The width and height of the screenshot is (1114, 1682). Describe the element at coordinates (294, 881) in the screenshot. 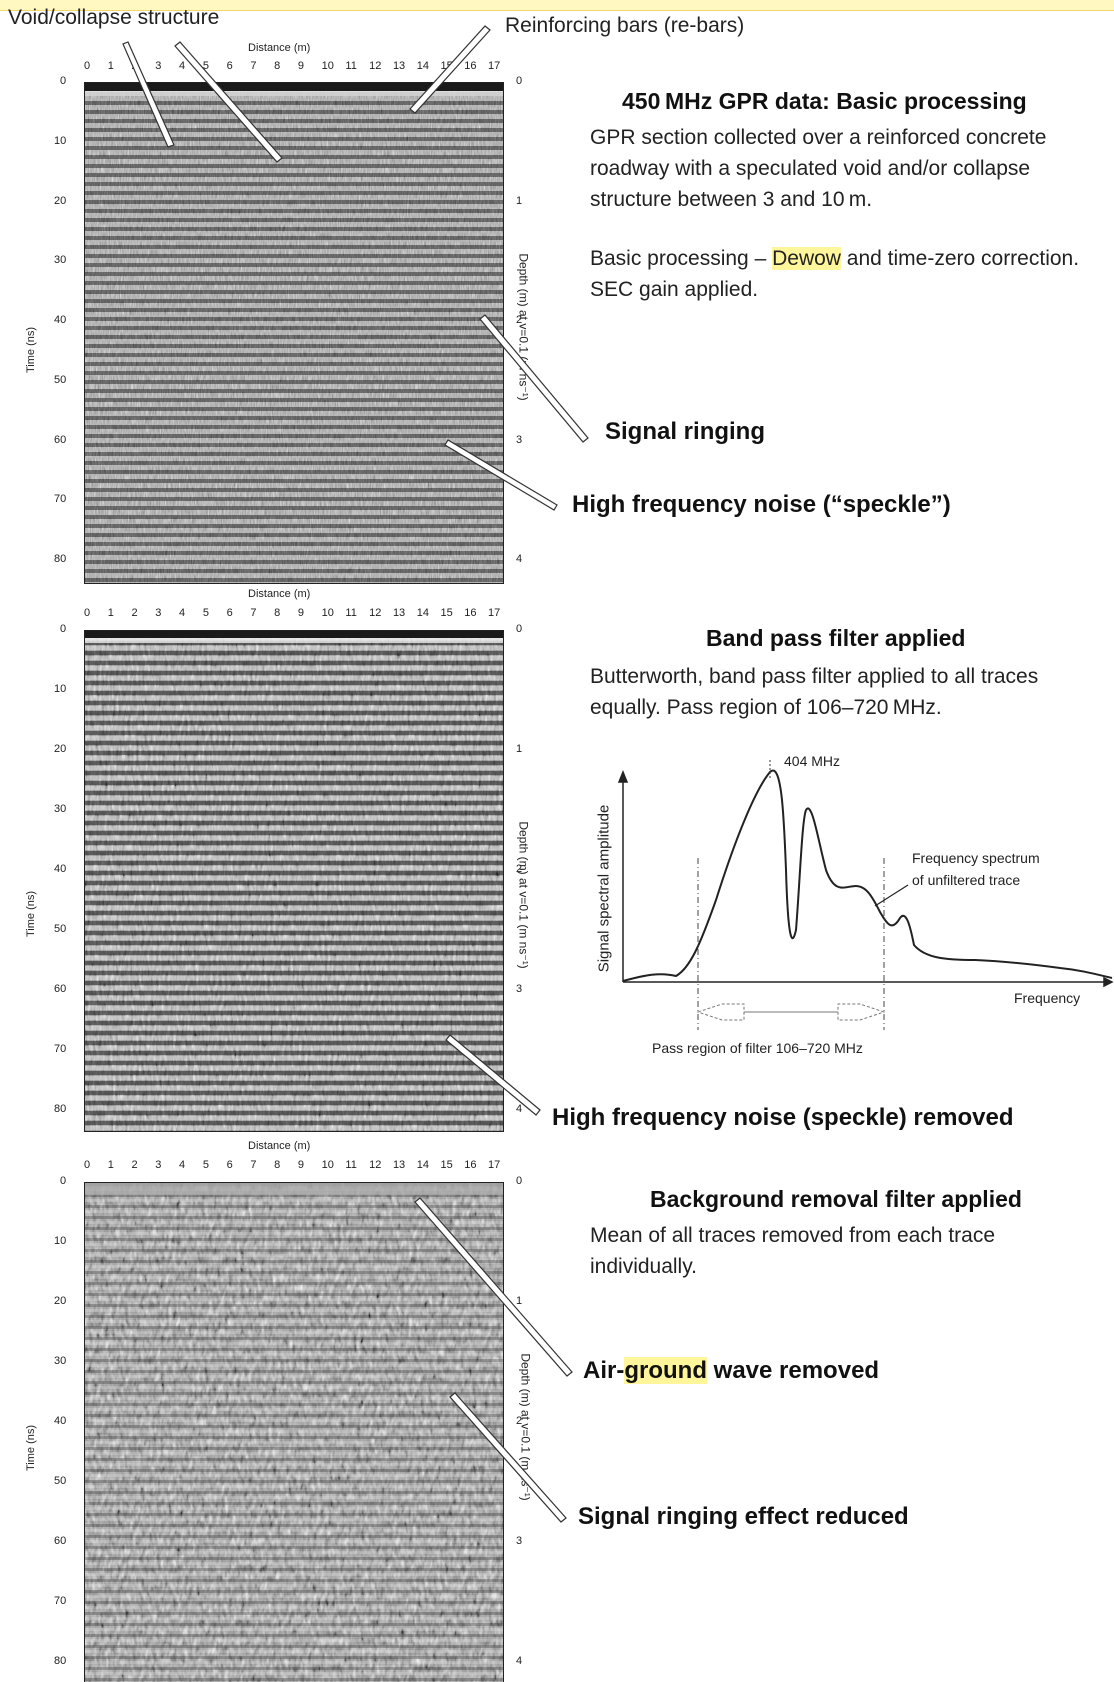

I see `radargram-band-pass` at that location.